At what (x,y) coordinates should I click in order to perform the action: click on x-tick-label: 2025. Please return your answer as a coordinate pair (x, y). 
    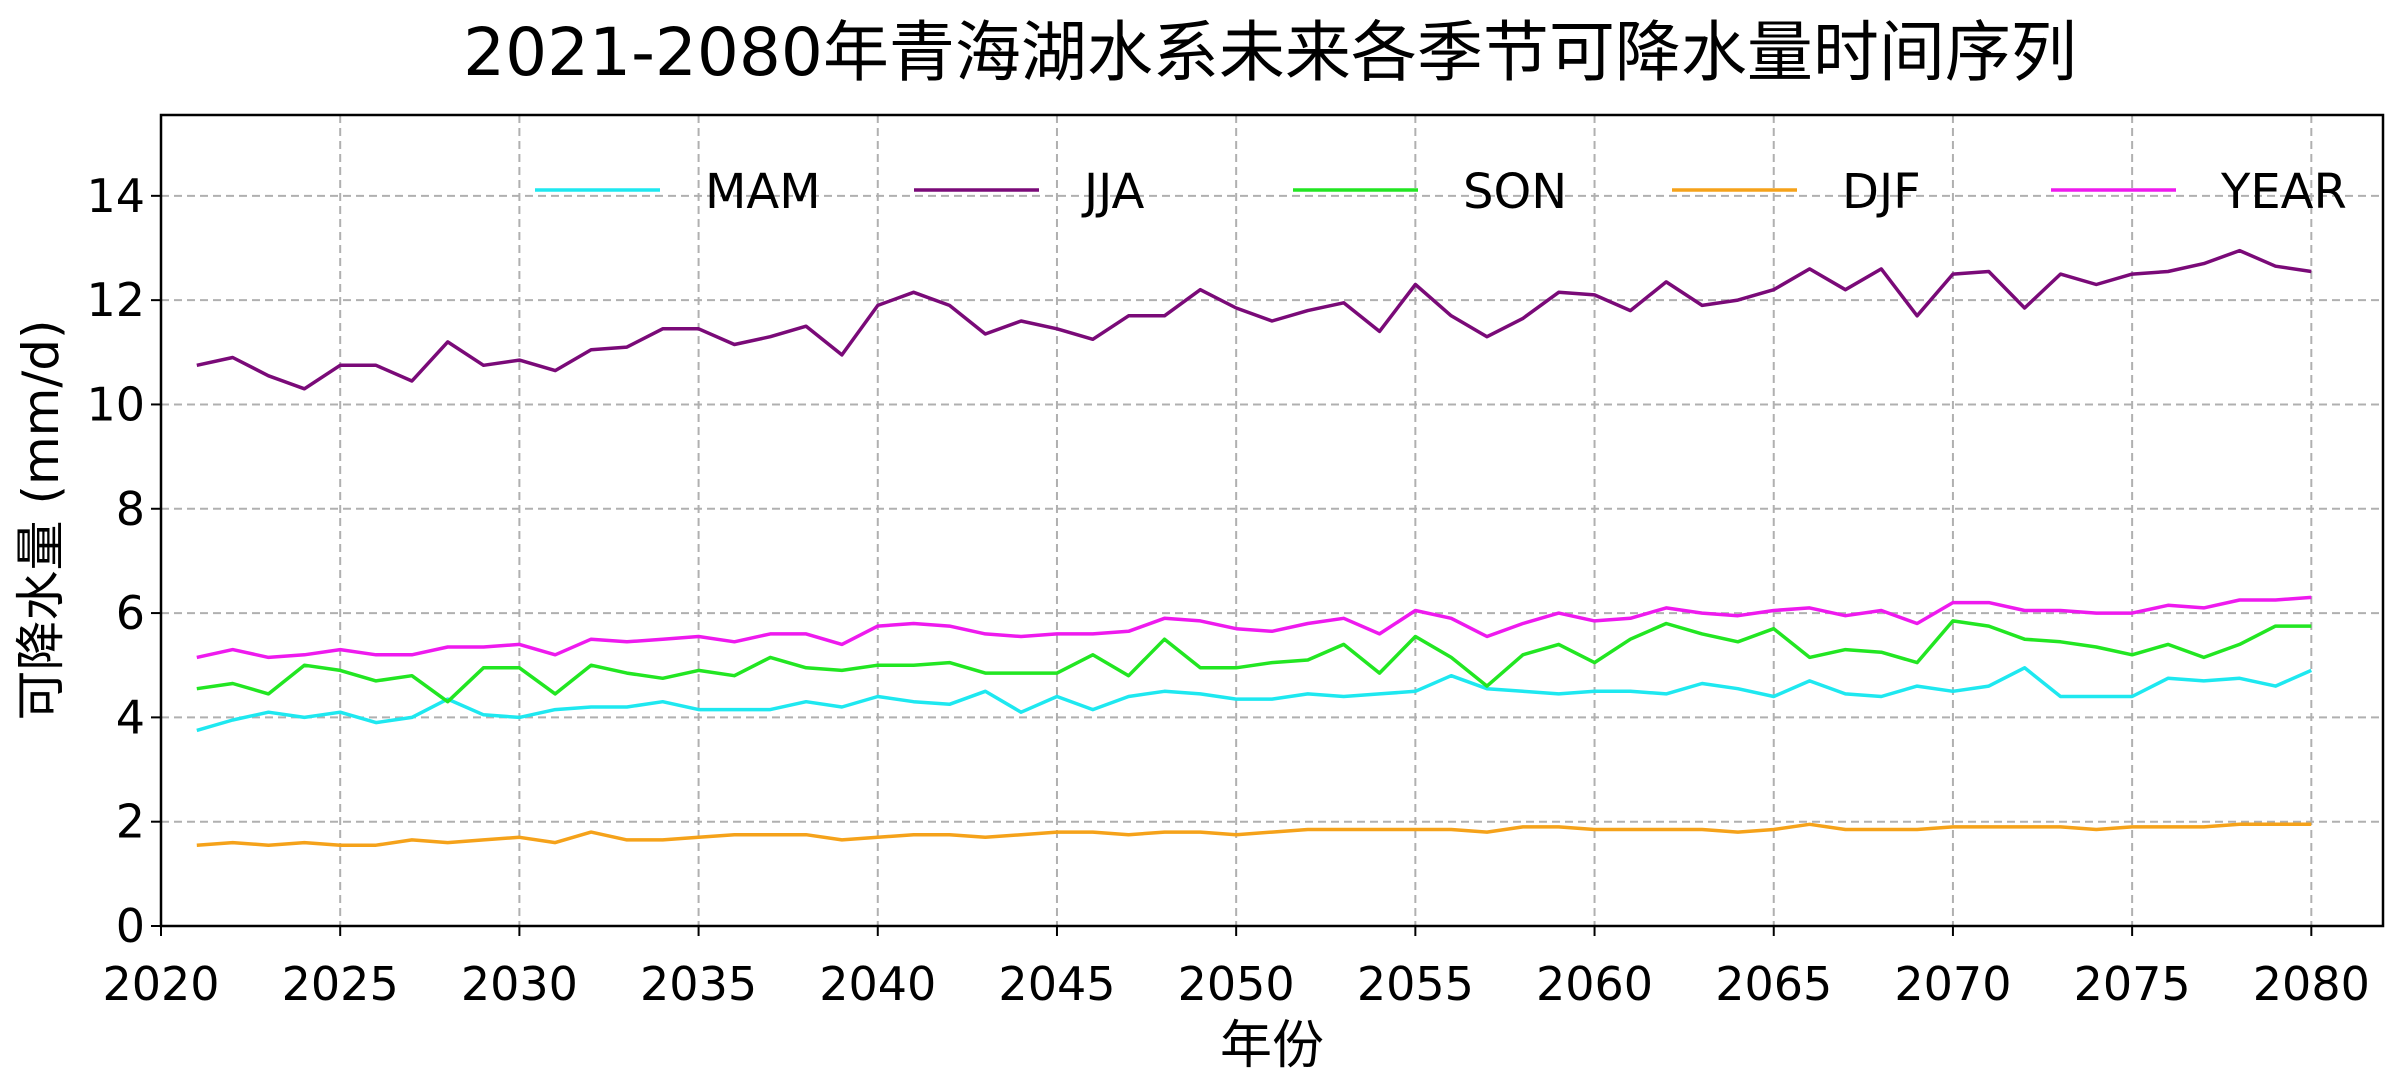
    Looking at the image, I should click on (340, 984).